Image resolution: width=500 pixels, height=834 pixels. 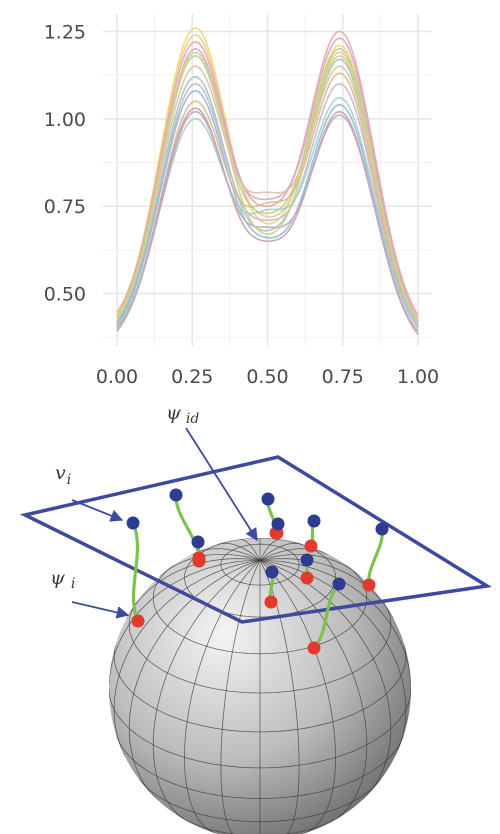 I want to click on x-tick-label: 0.75, so click(x=343, y=377).